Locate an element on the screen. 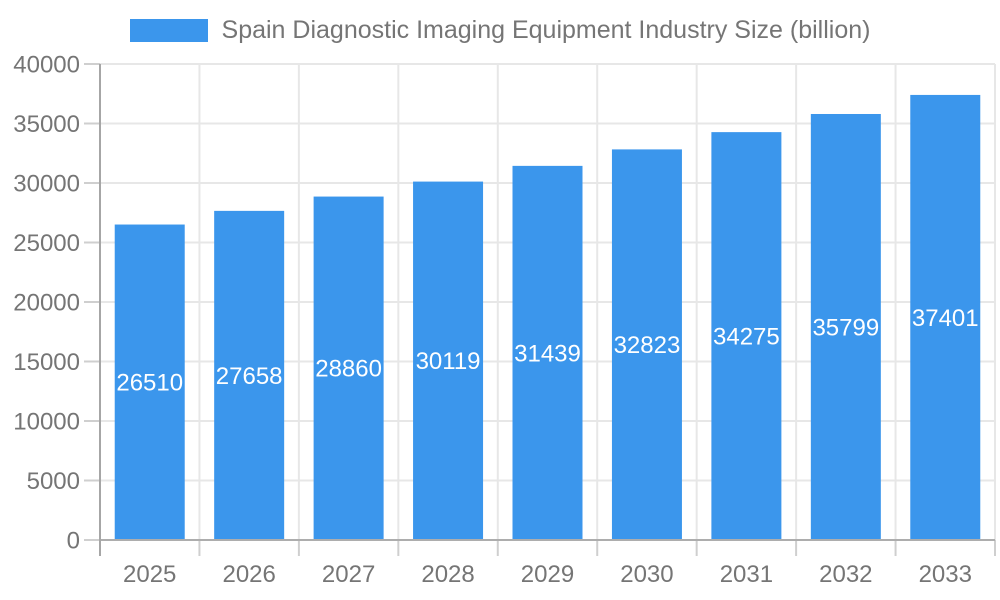  x-tick-label-2032: 2032 is located at coordinates (845, 574).